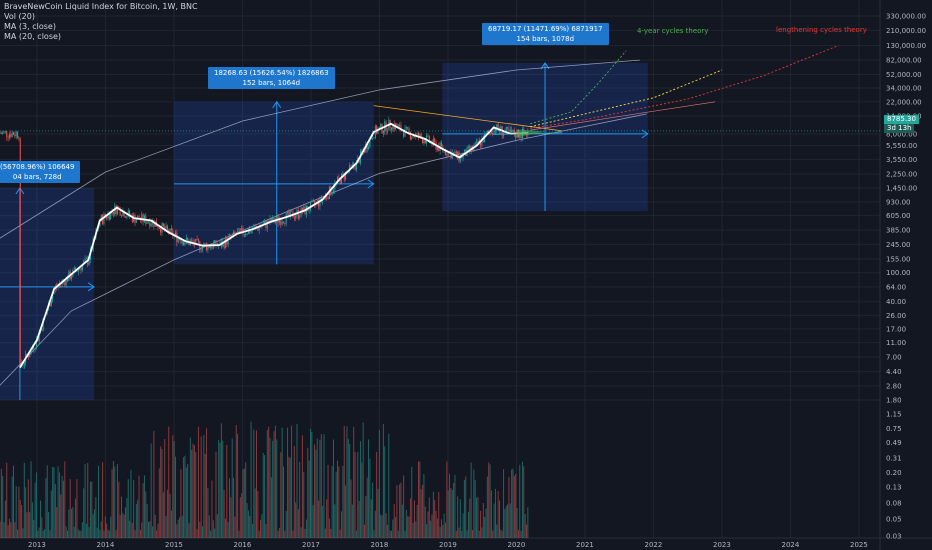 Image resolution: width=932 pixels, height=550 pixels. I want to click on y-tick-label: 930.00, so click(898, 203).